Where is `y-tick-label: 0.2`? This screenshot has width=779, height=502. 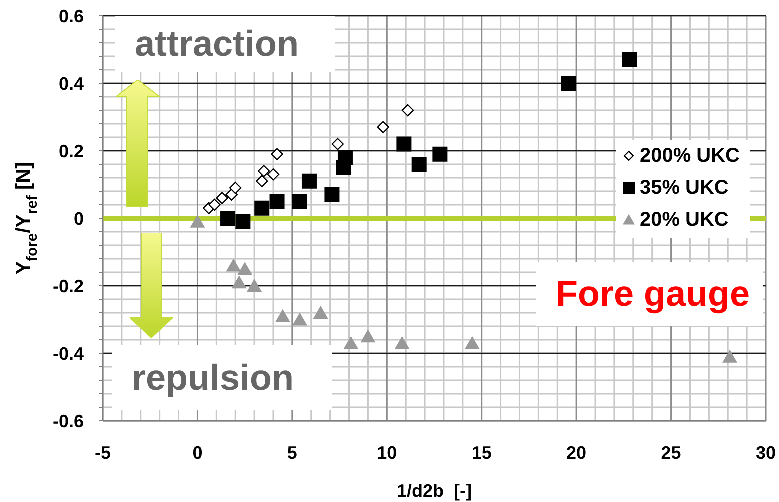
y-tick-label: 0.2 is located at coordinates (71, 152).